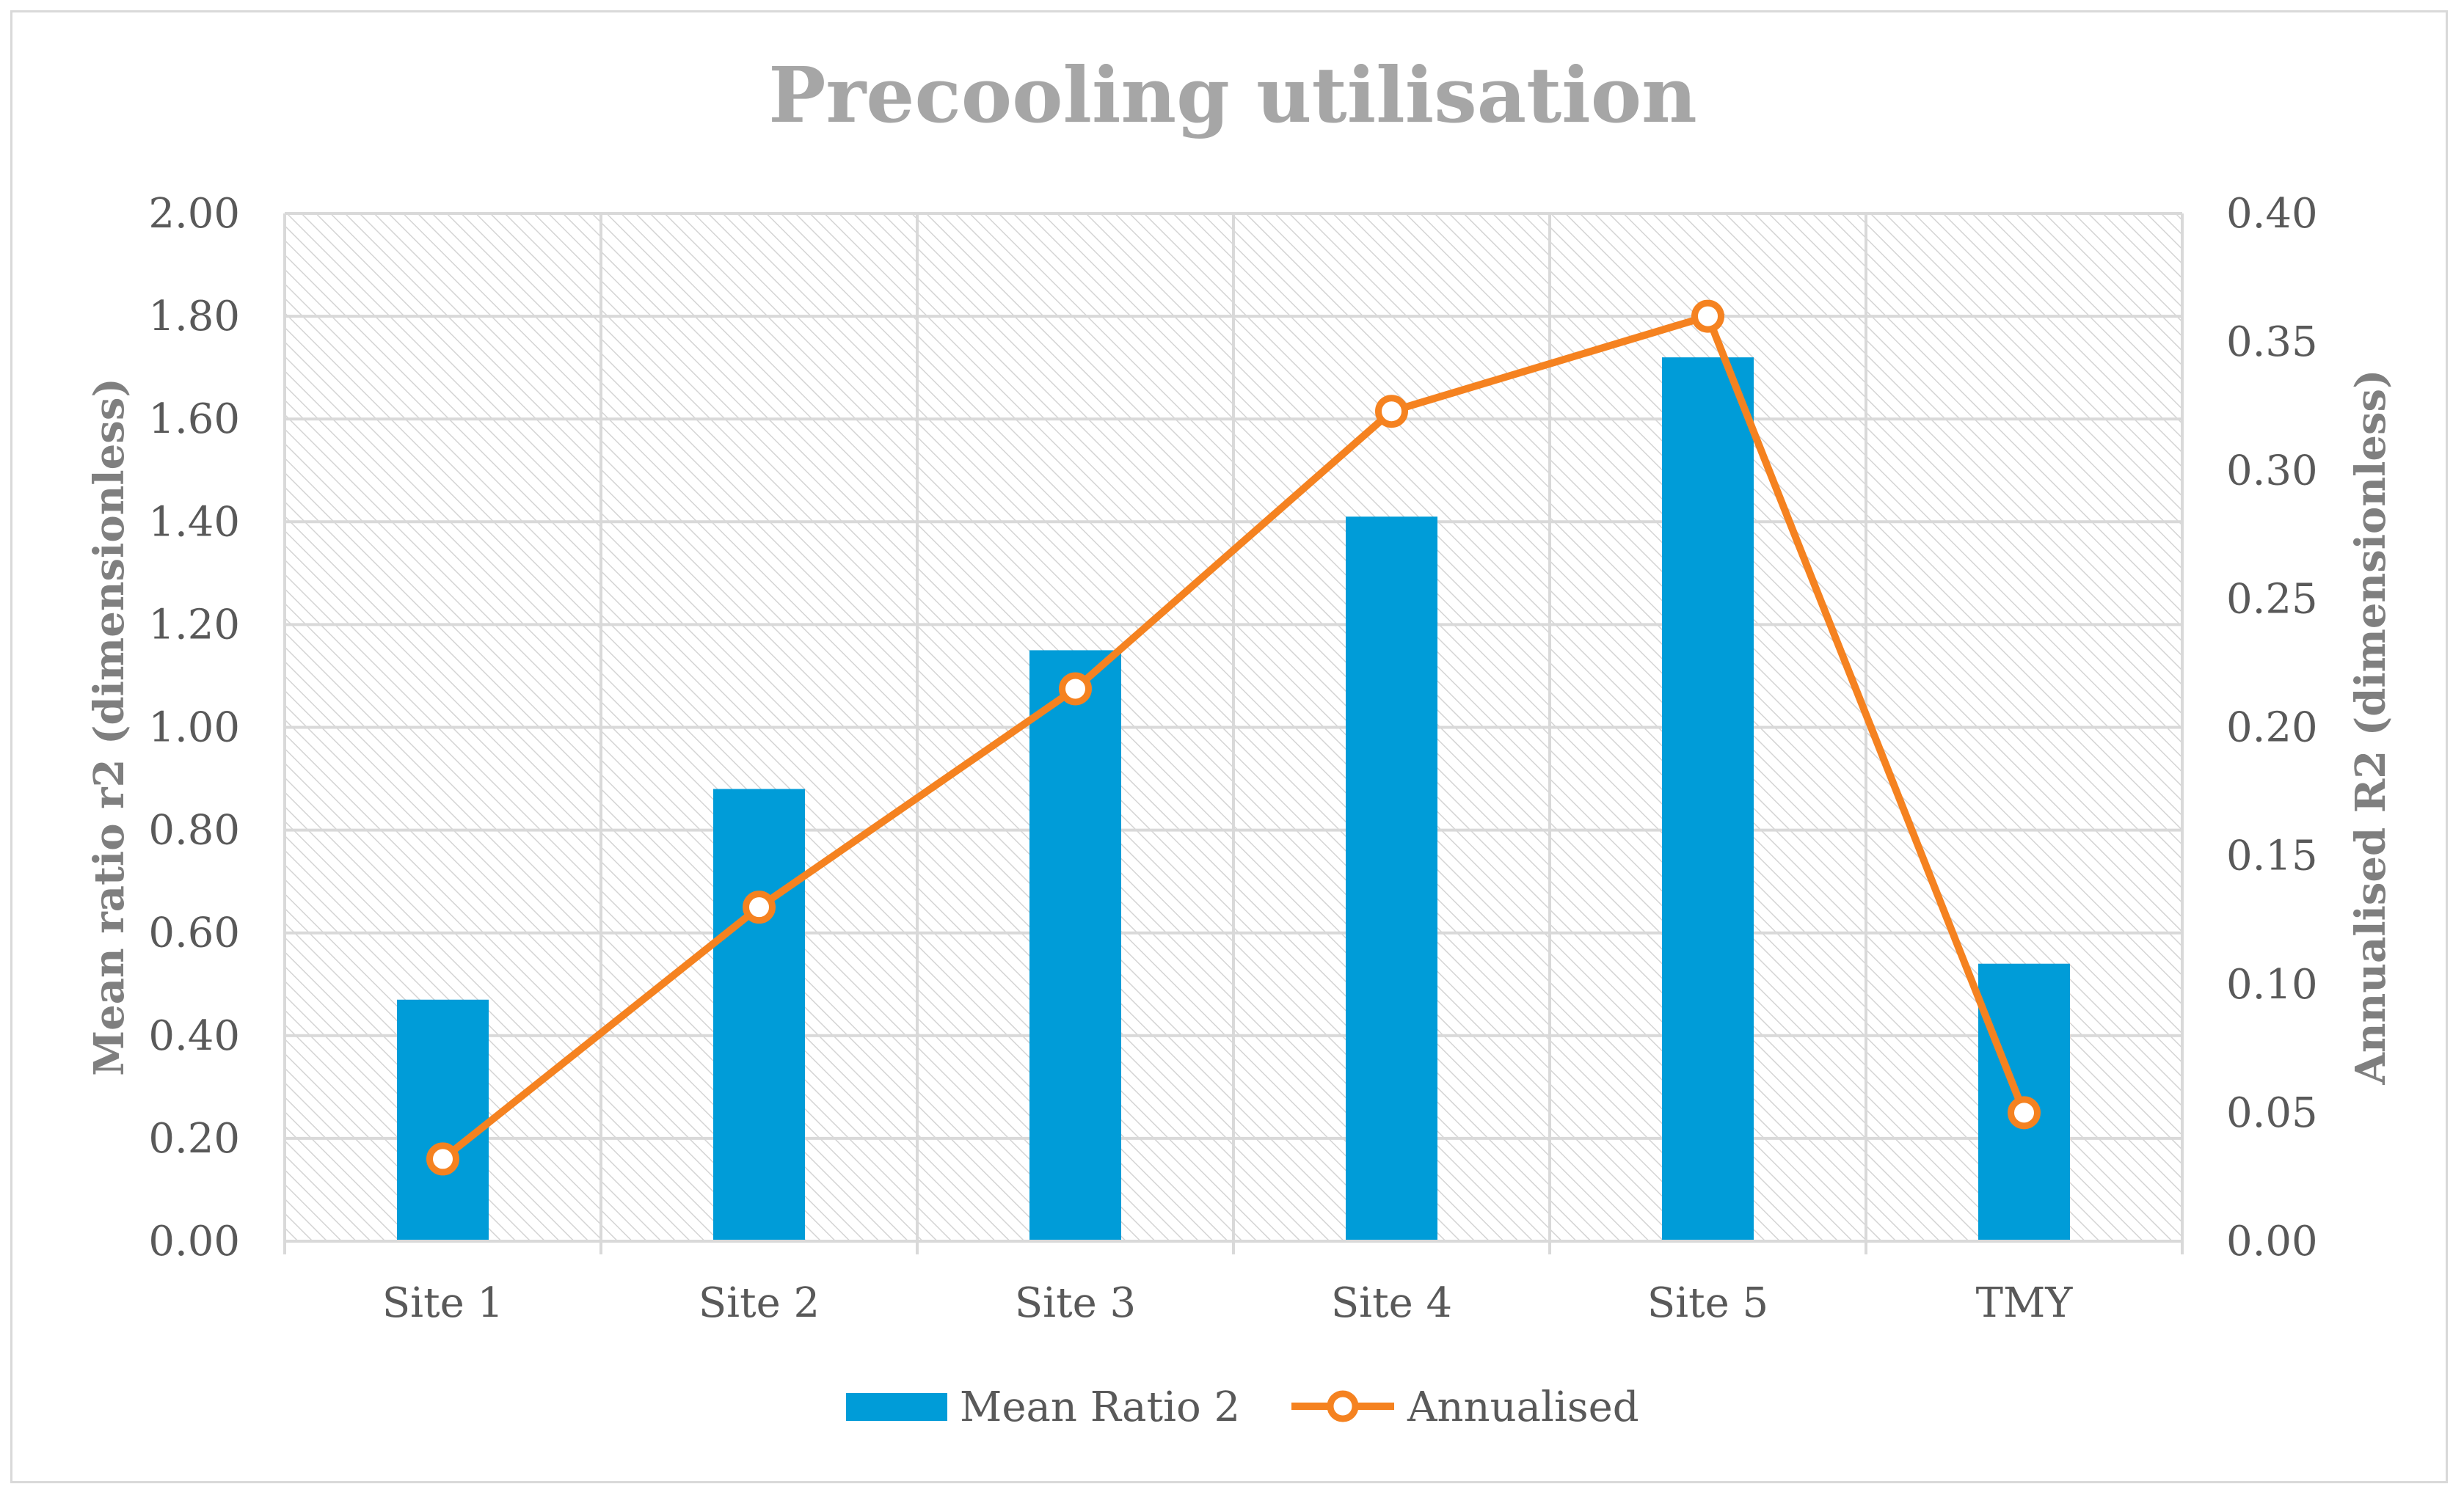 The width and height of the screenshot is (2464, 1495). What do you see at coordinates (1343, 1406) in the screenshot?
I see `legend-swatch-marker` at bounding box center [1343, 1406].